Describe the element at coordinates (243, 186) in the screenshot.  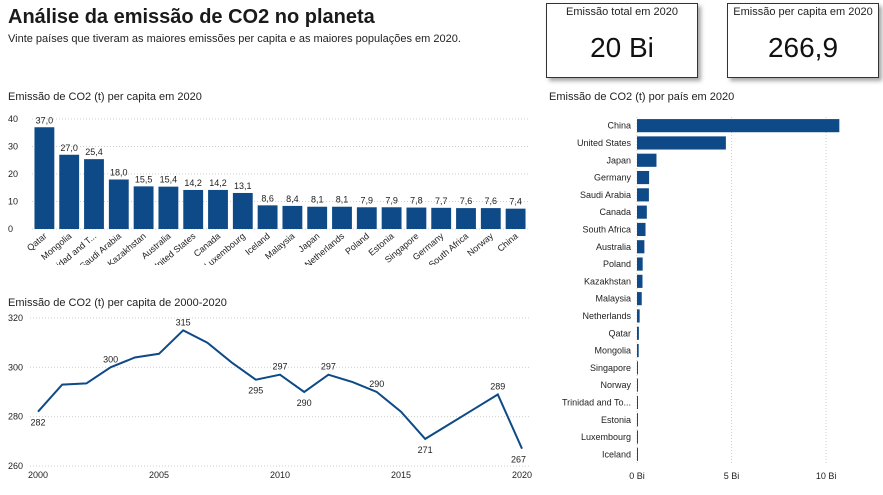
I see `data-label: 13,1` at that location.